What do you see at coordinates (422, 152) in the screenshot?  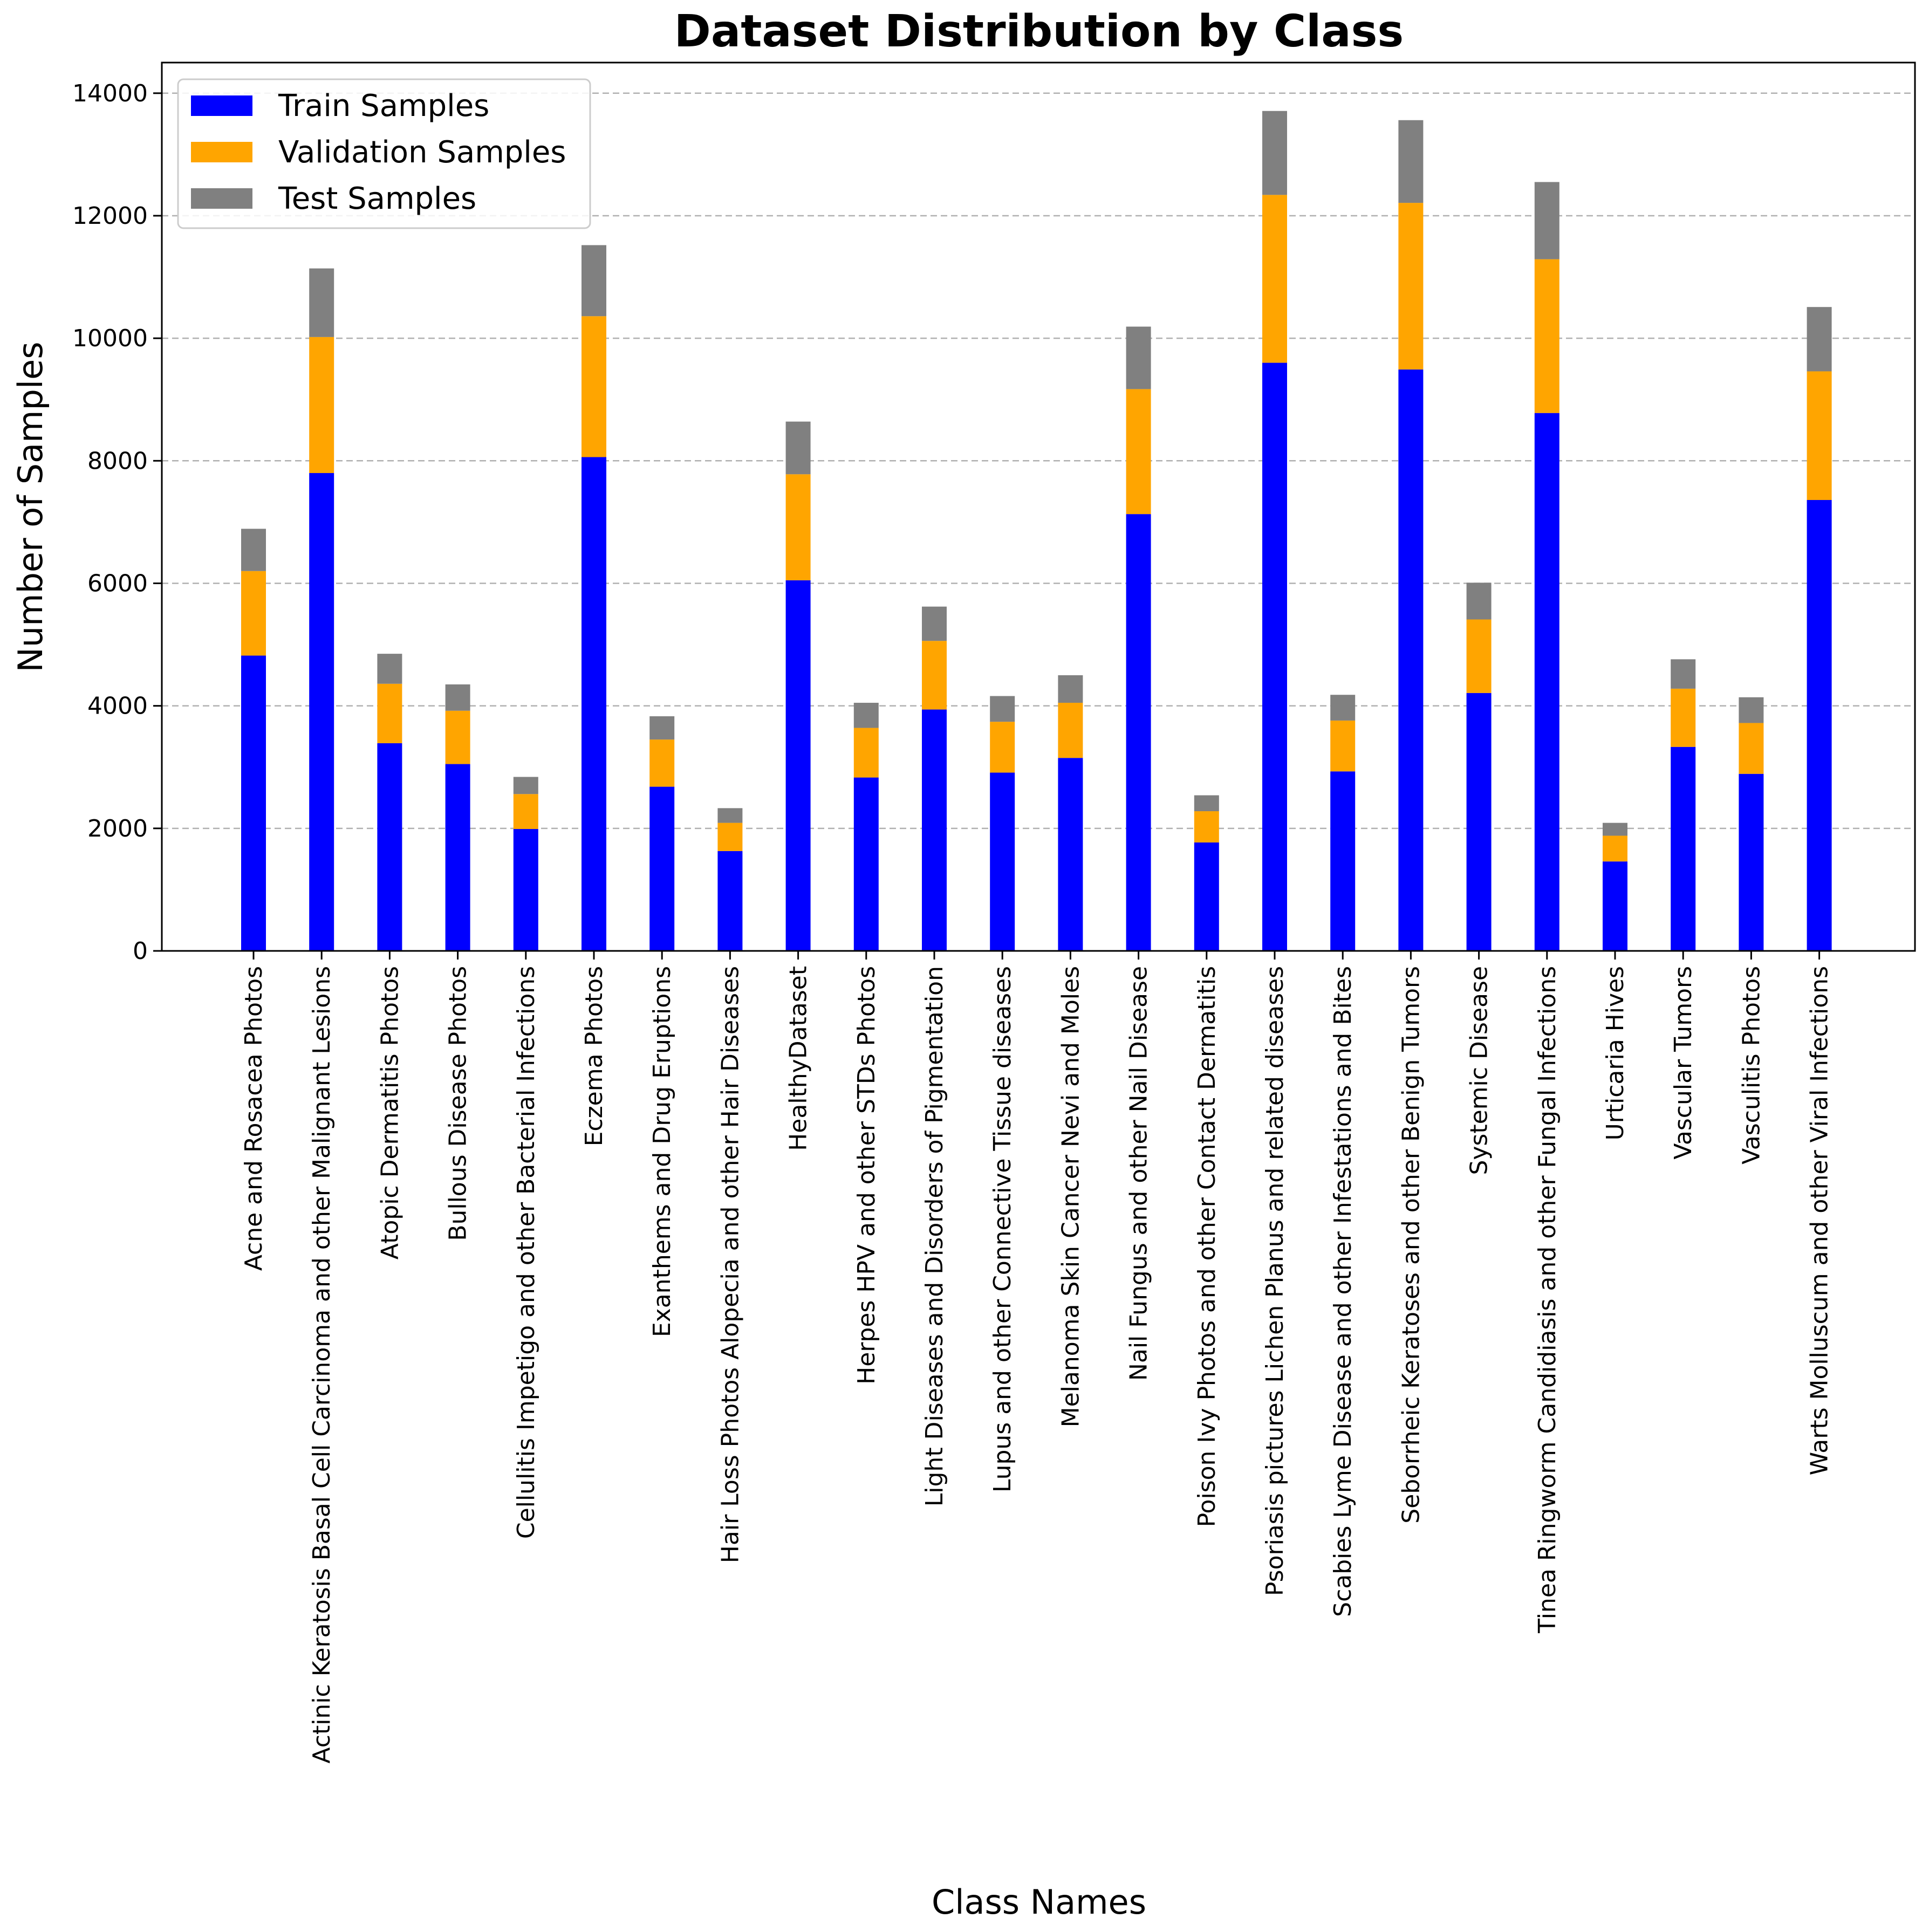 I see `legend-label: Validation Samples` at bounding box center [422, 152].